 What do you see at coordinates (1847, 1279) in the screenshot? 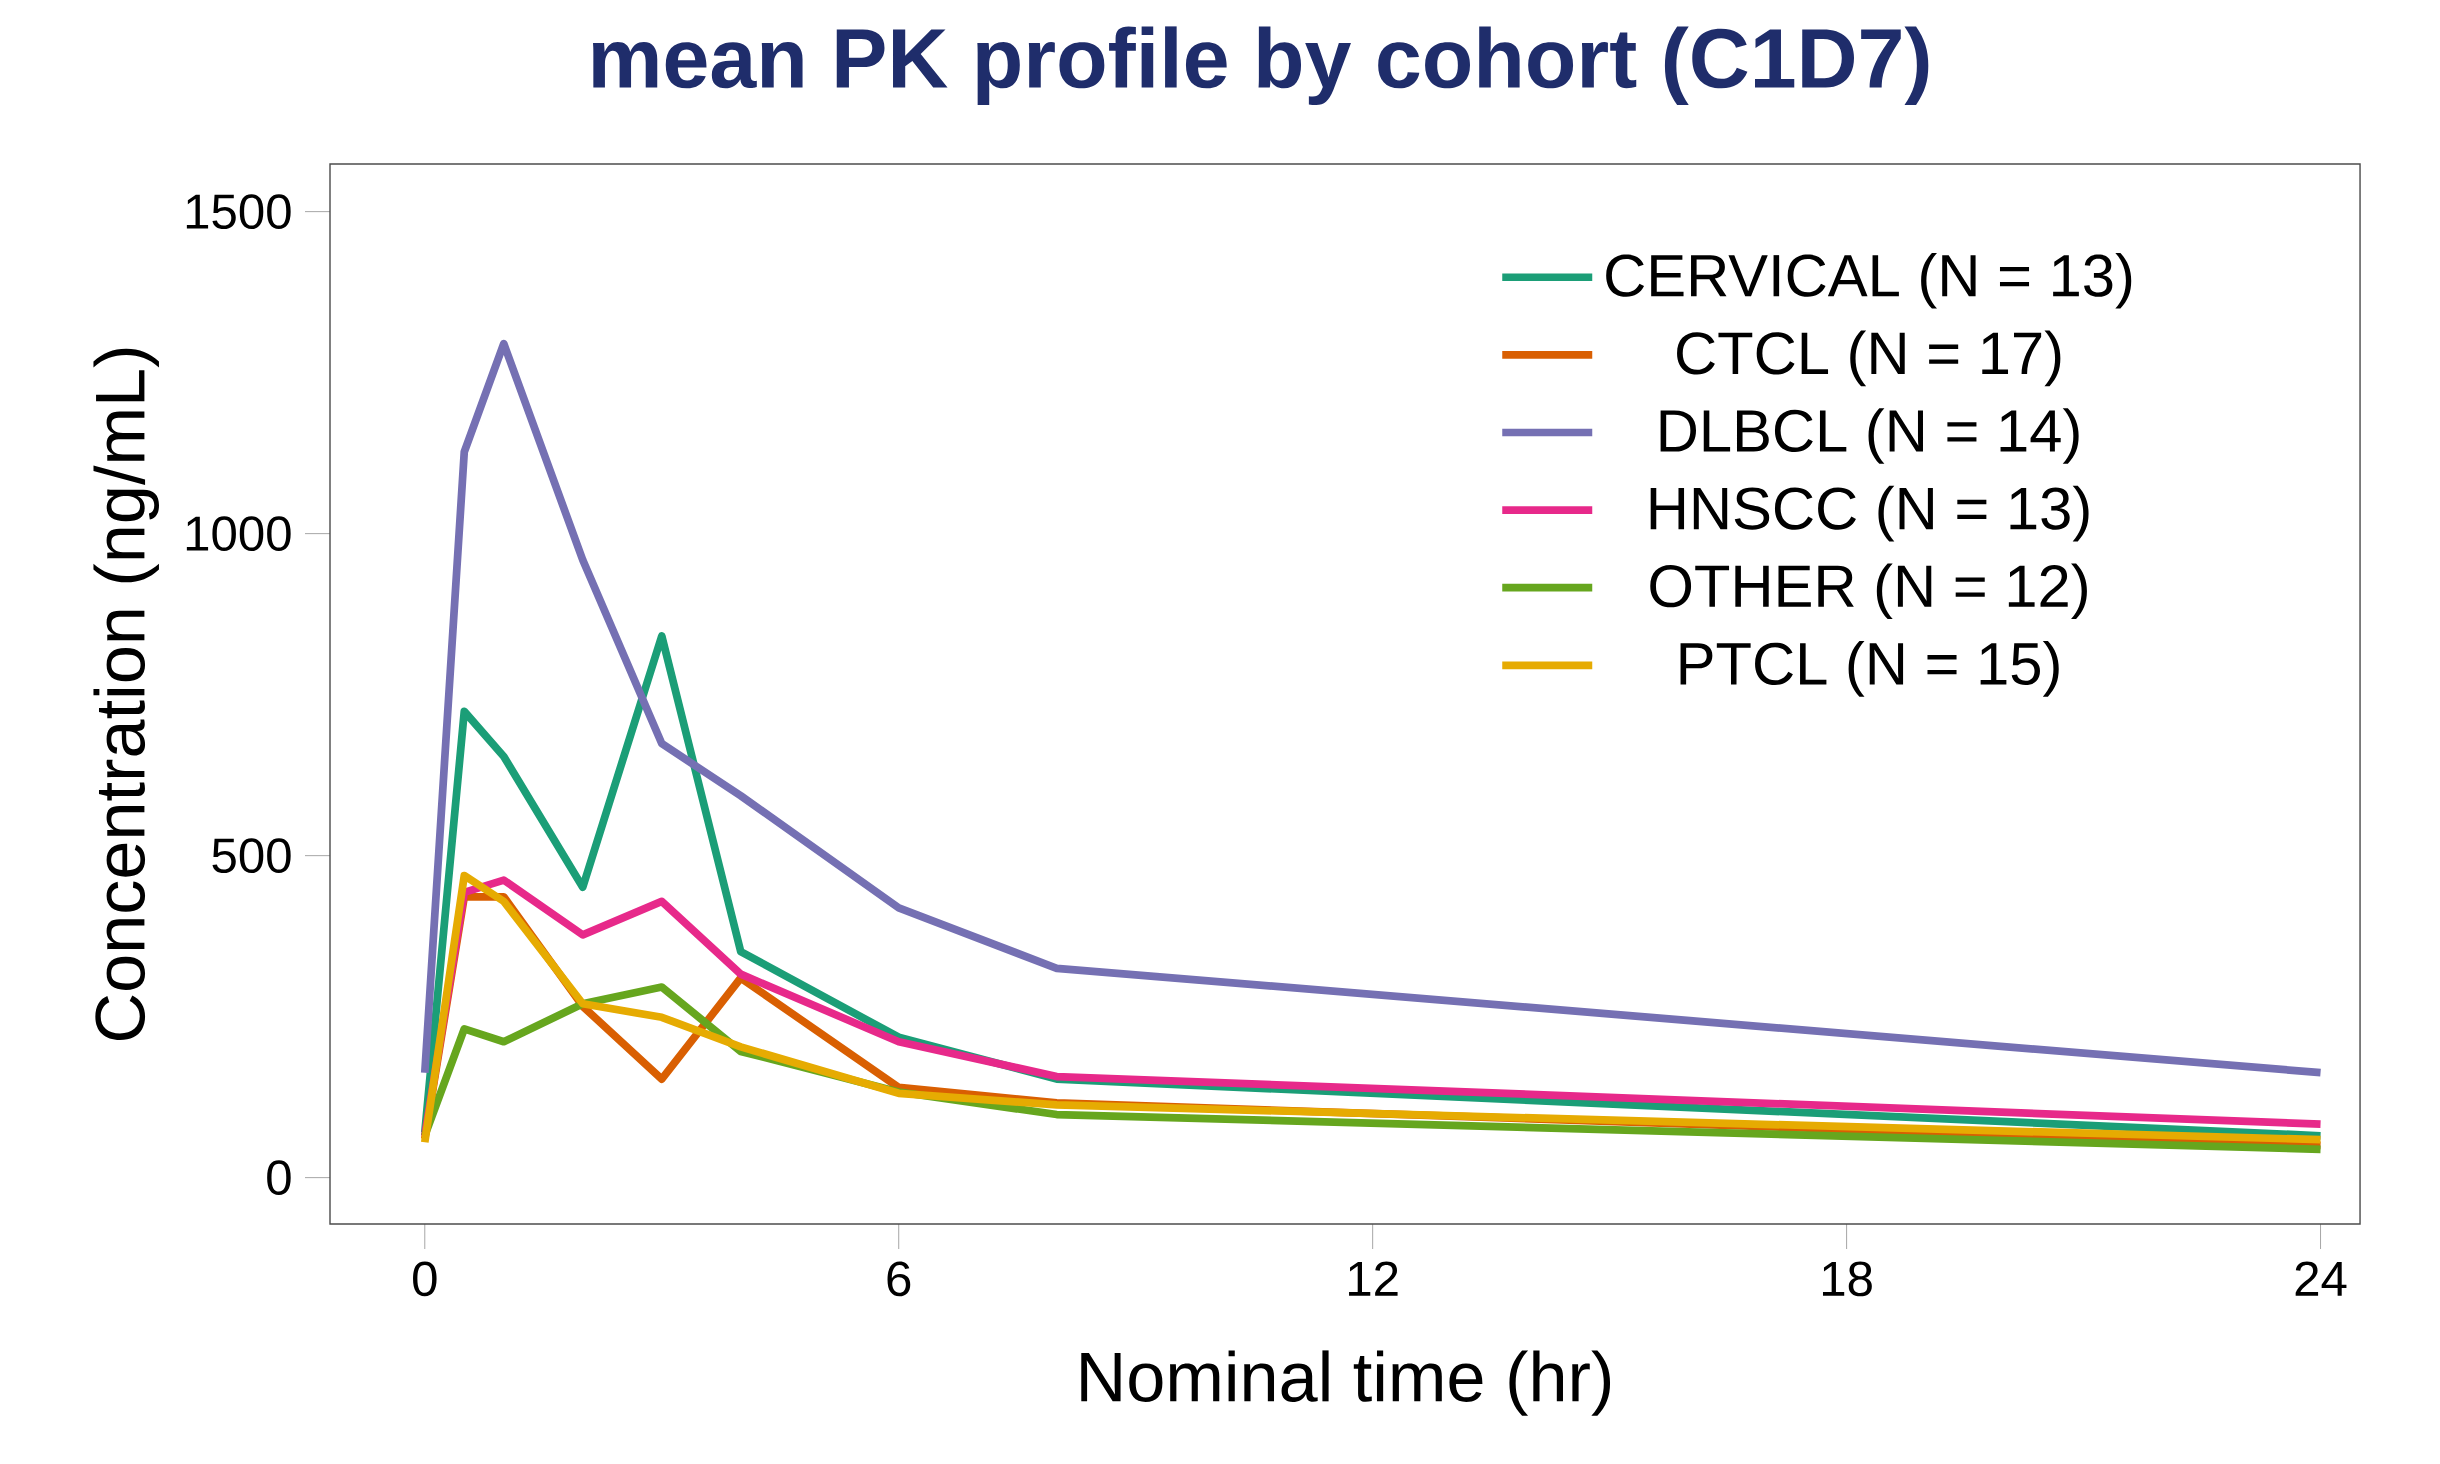
I see `x-tick-label: 18` at bounding box center [1847, 1279].